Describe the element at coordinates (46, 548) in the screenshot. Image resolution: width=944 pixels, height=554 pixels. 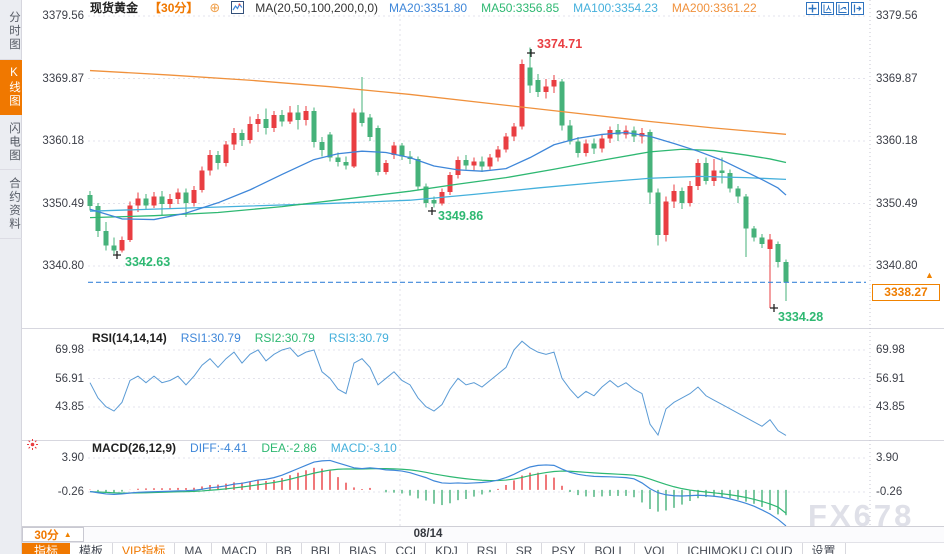
I see `toolbar-item-指标: 指标` at that location.